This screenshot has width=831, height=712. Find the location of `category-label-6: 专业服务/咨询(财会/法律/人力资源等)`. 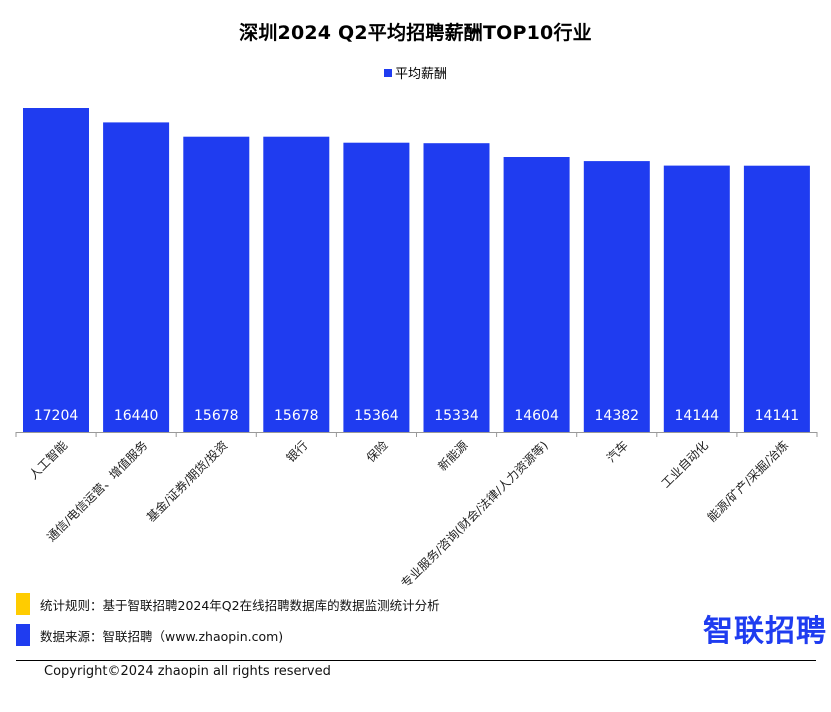

category-label-6: 专业服务/咨询(财会/法律/人力资源等) is located at coordinates (474, 514).